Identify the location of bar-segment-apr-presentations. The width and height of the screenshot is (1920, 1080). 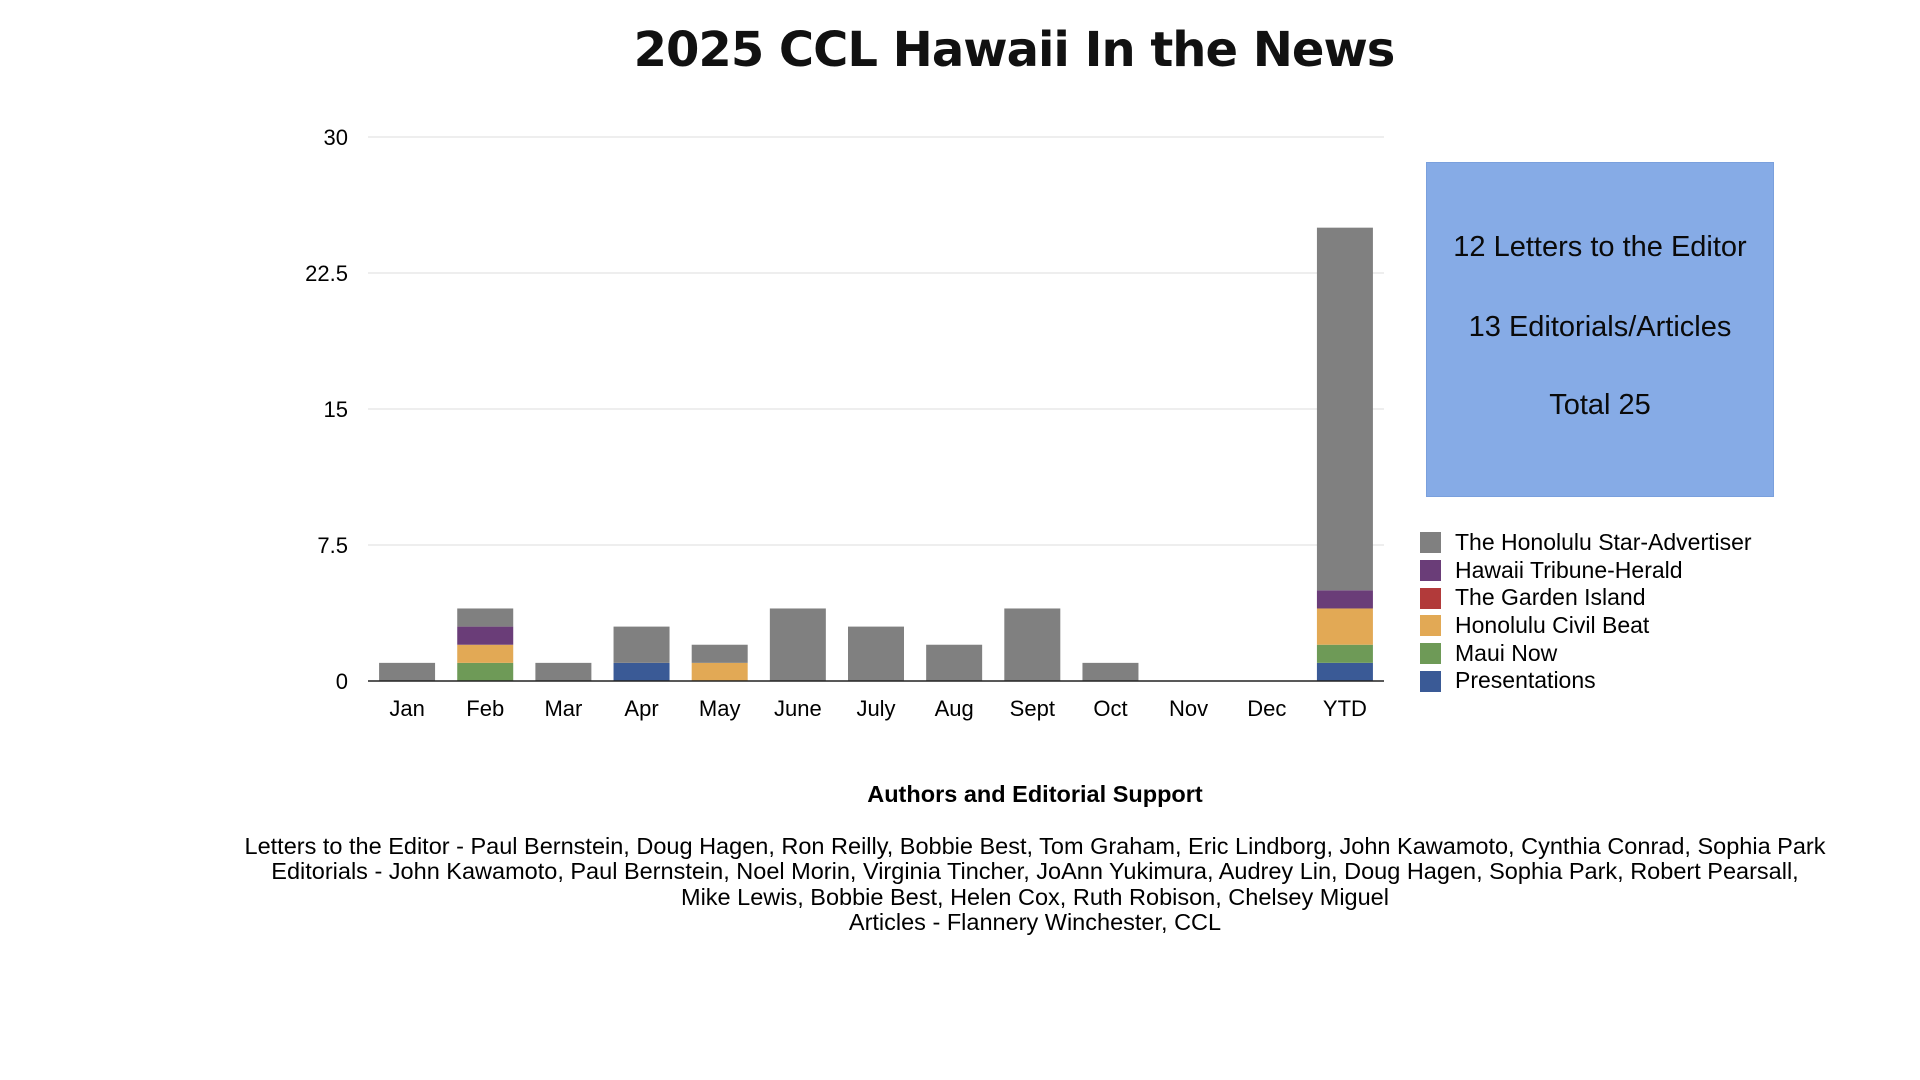
(641, 671).